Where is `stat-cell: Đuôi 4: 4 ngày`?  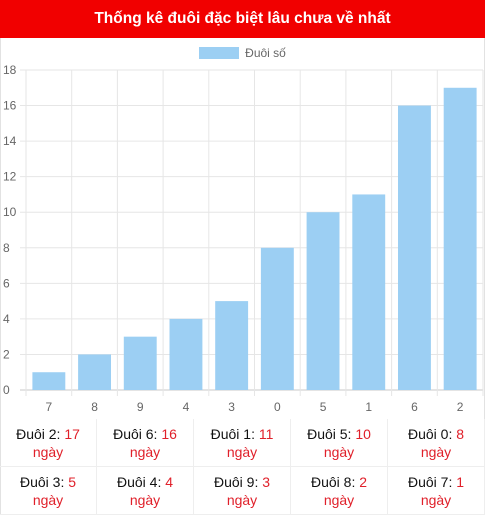
stat-cell: Đuôi 4: 4 ngày is located at coordinates (145, 491).